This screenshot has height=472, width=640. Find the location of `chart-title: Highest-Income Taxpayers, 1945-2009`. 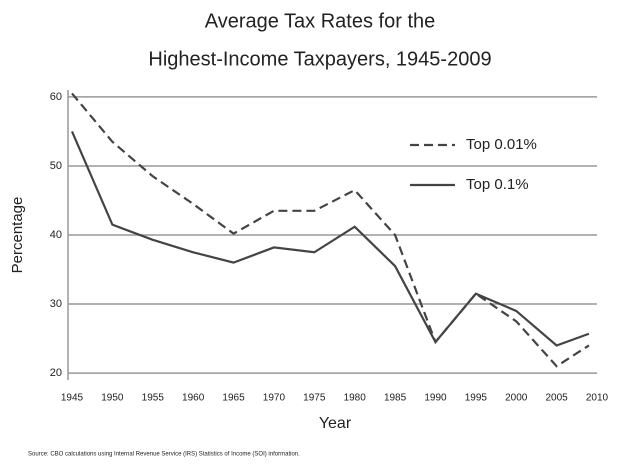

chart-title: Highest-Income Taxpayers, 1945-2009 is located at coordinates (319, 59).